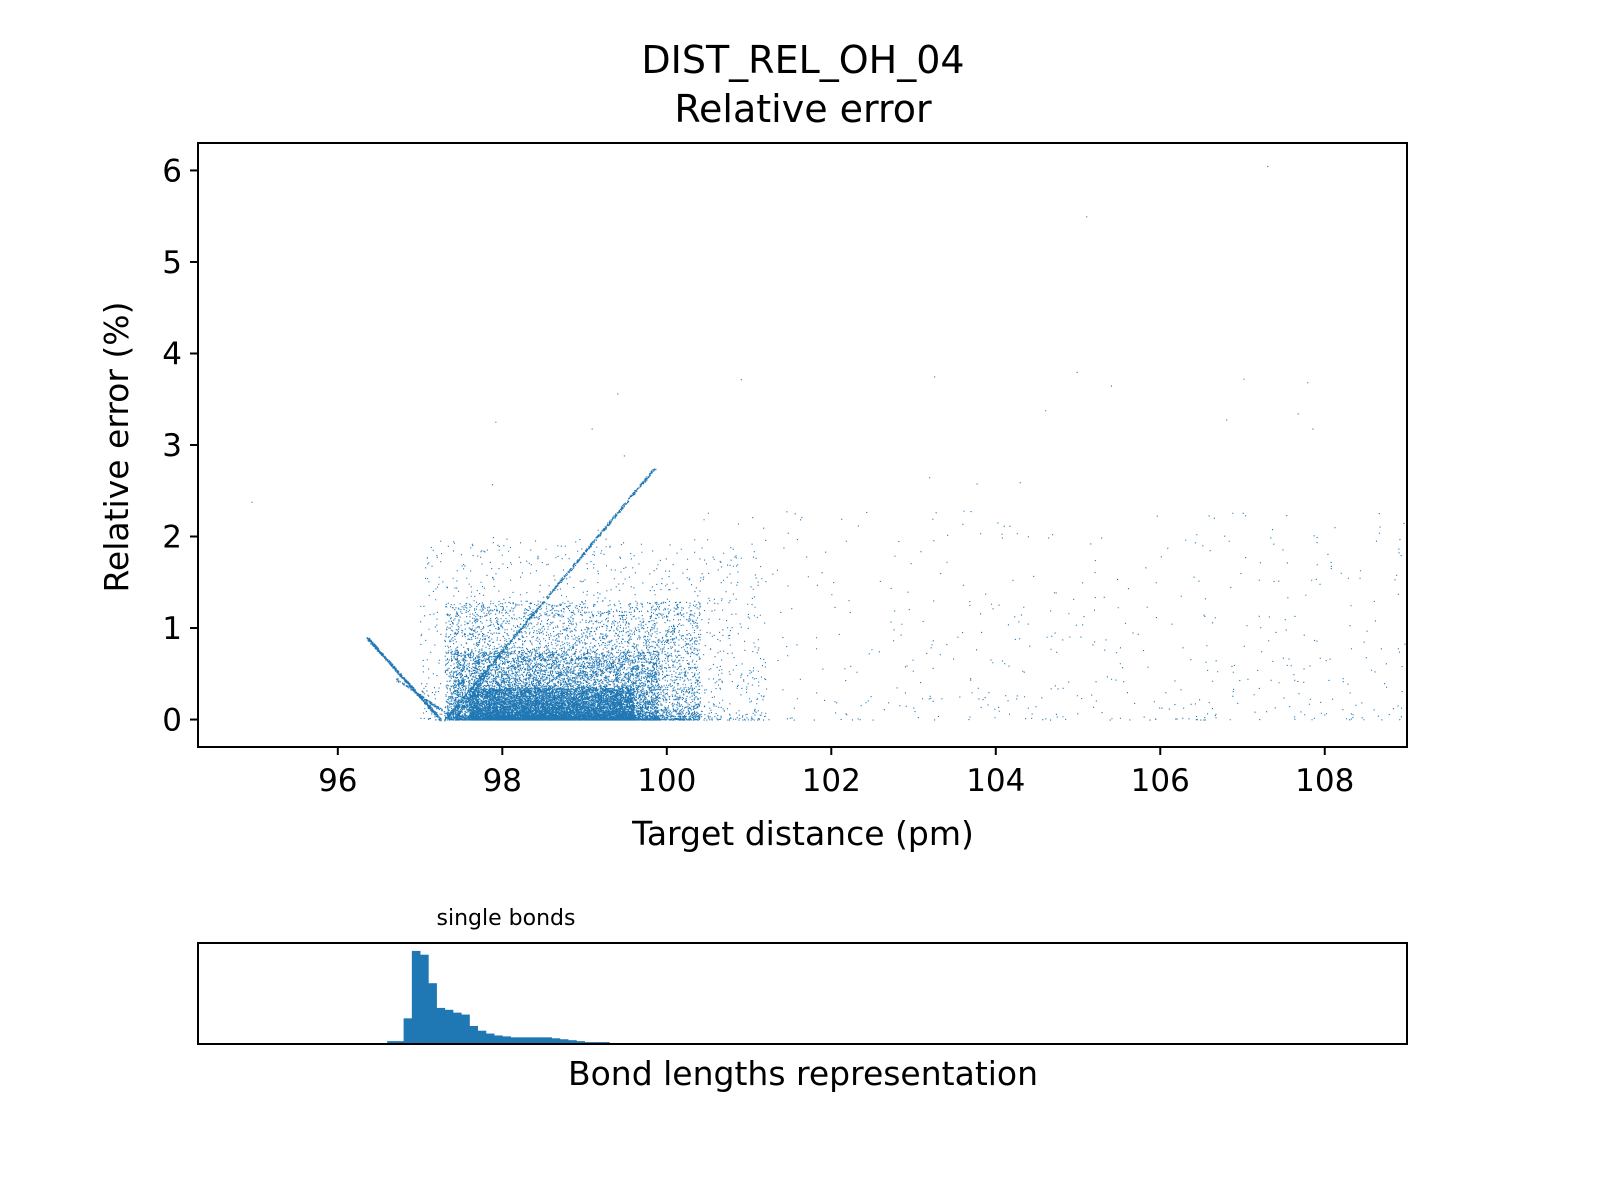 The width and height of the screenshot is (1600, 1200). I want to click on x-tick-label: 102, so click(831, 781).